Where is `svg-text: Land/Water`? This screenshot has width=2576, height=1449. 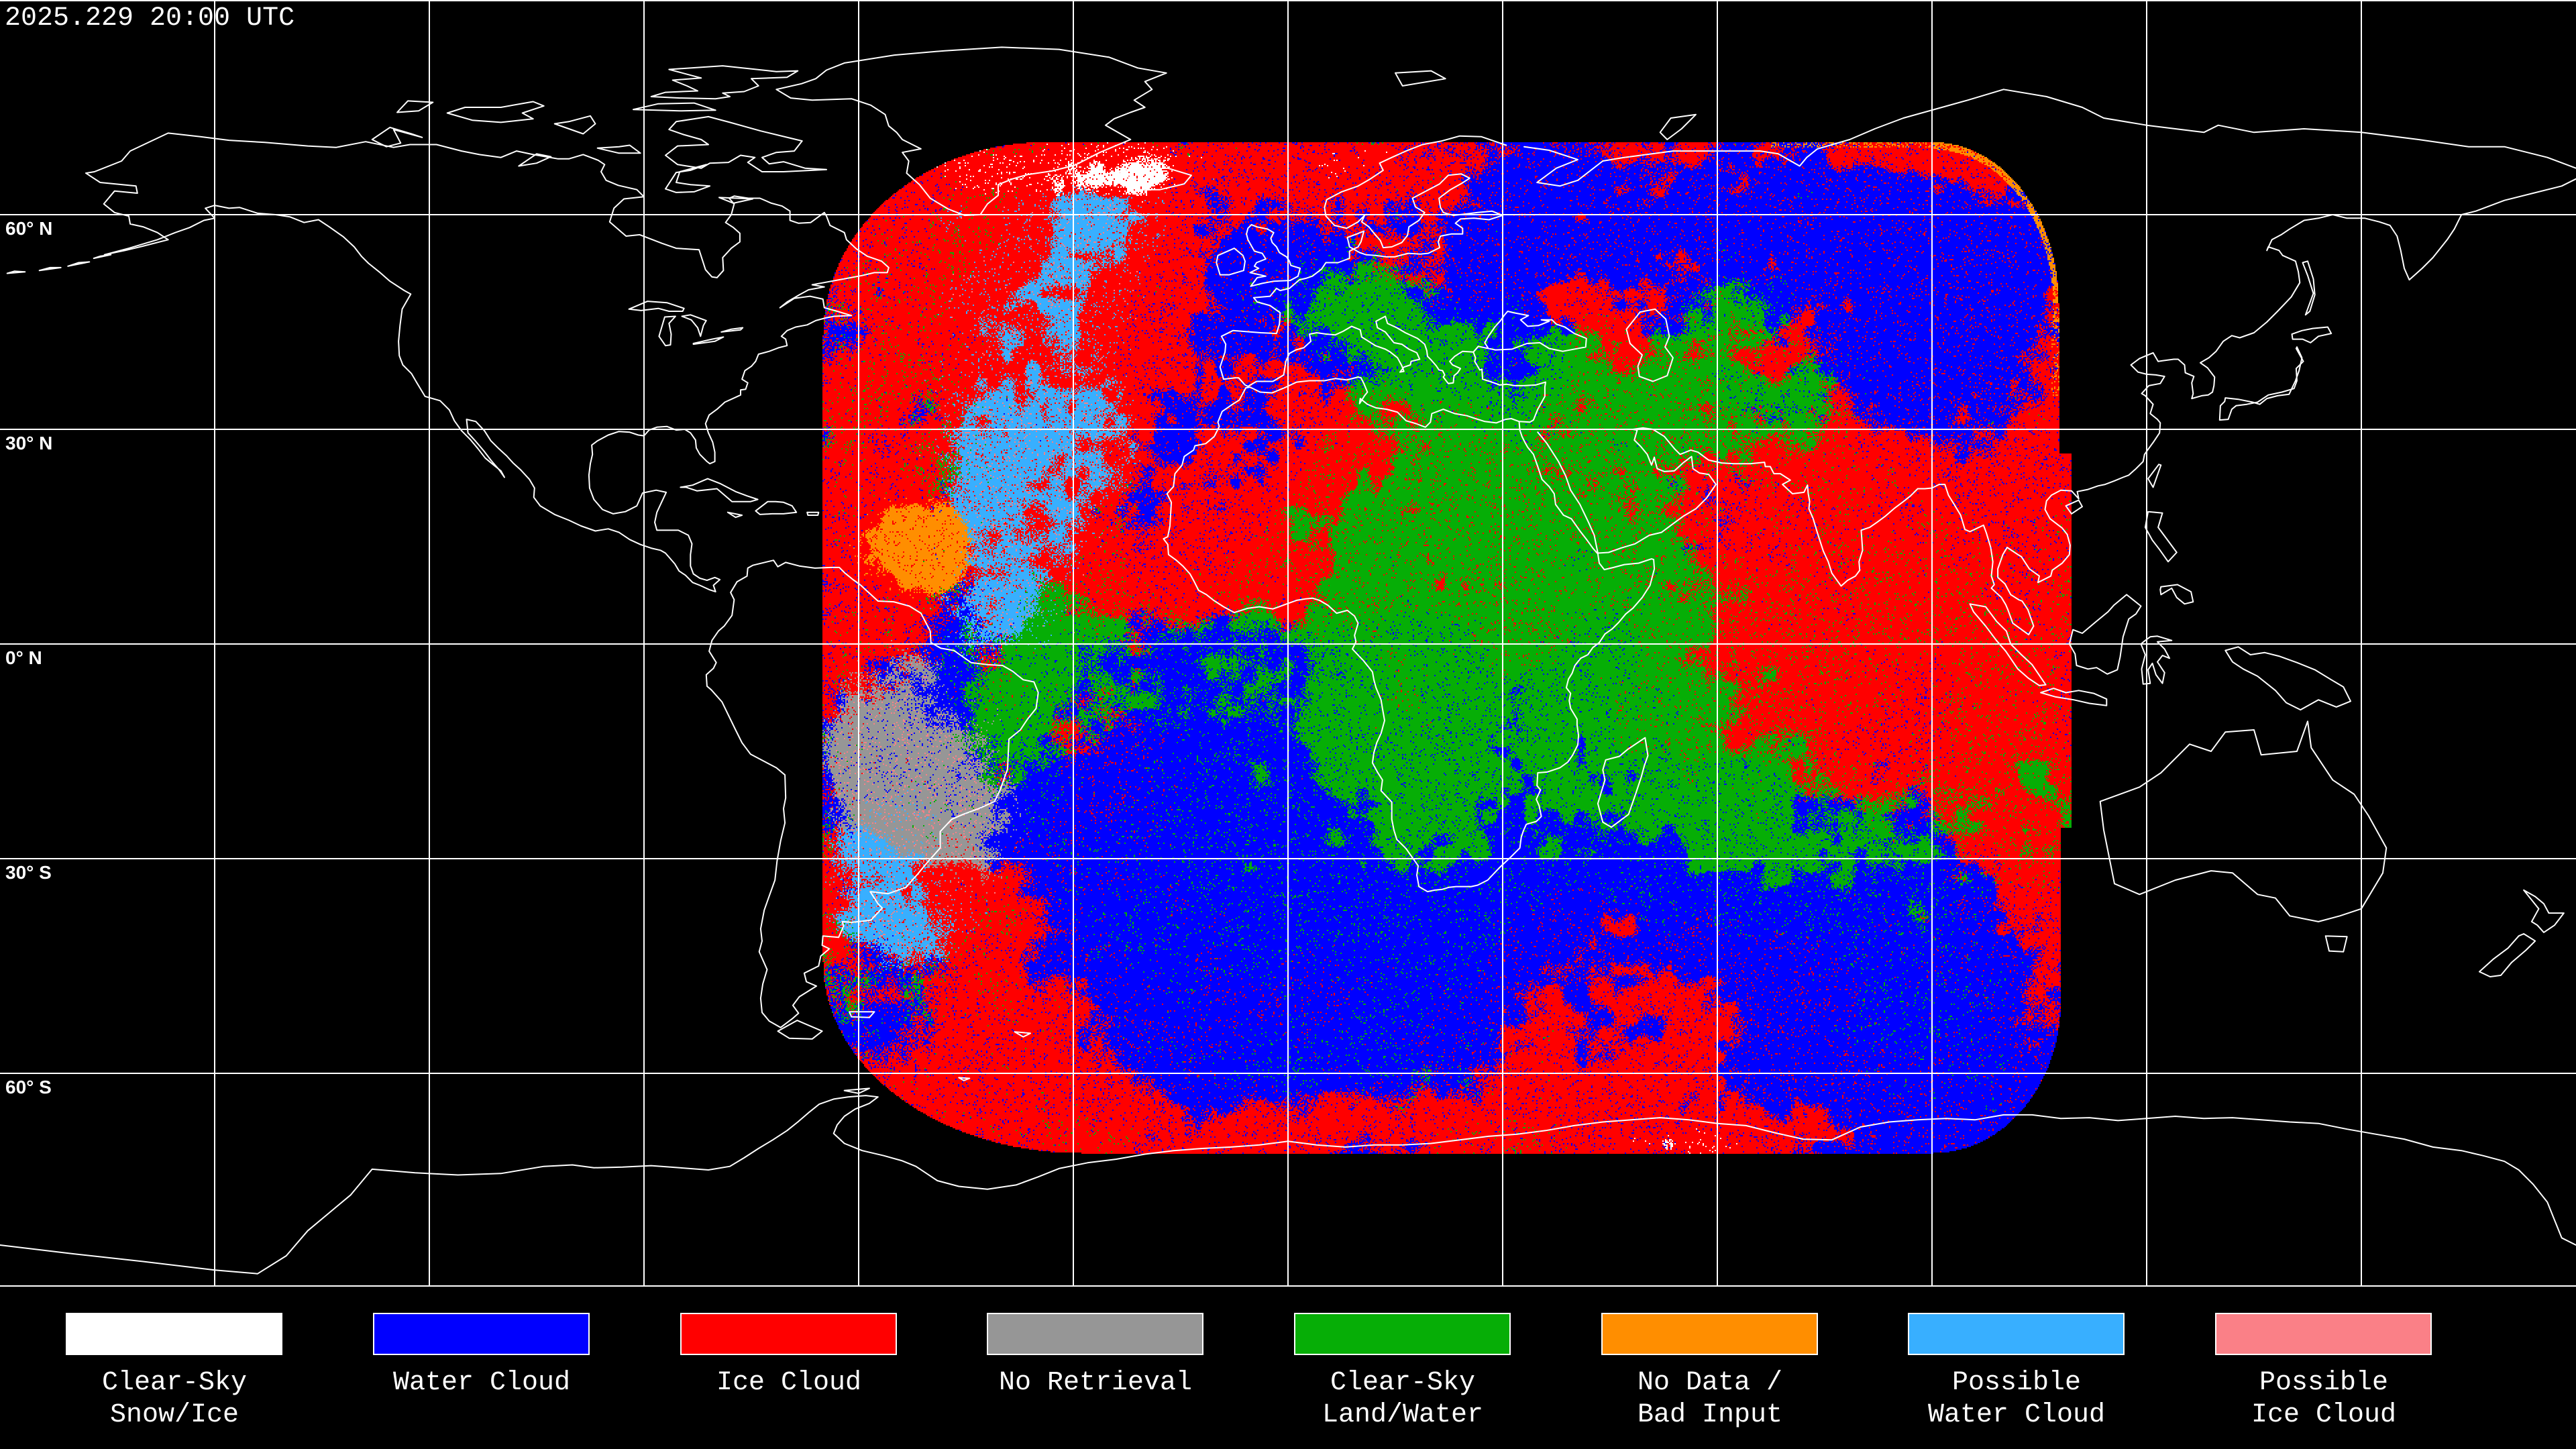
svg-text: Land/Water is located at coordinates (1402, 1415).